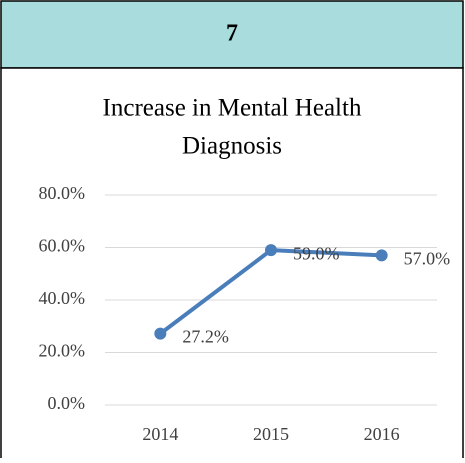 This screenshot has height=463, width=465. Describe the element at coordinates (316, 253) in the screenshot. I see `data-label: 59.0%` at that location.